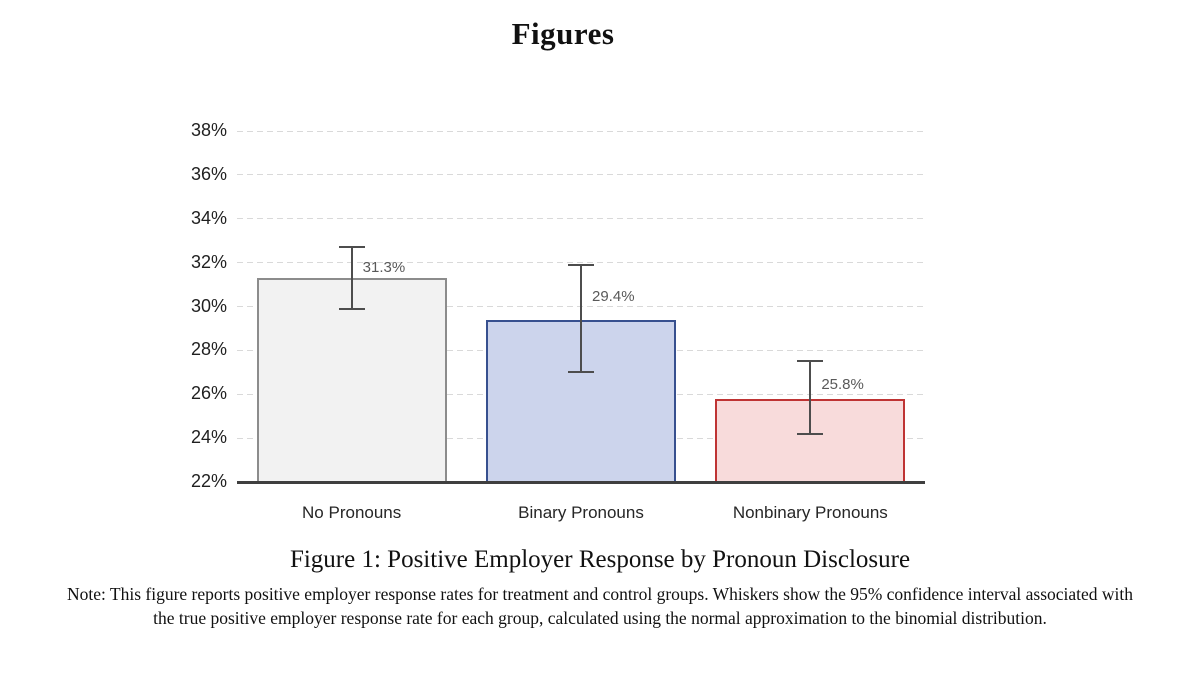  Describe the element at coordinates (208, 261) in the screenshot. I see `y-axis-tick-32: 32%` at that location.